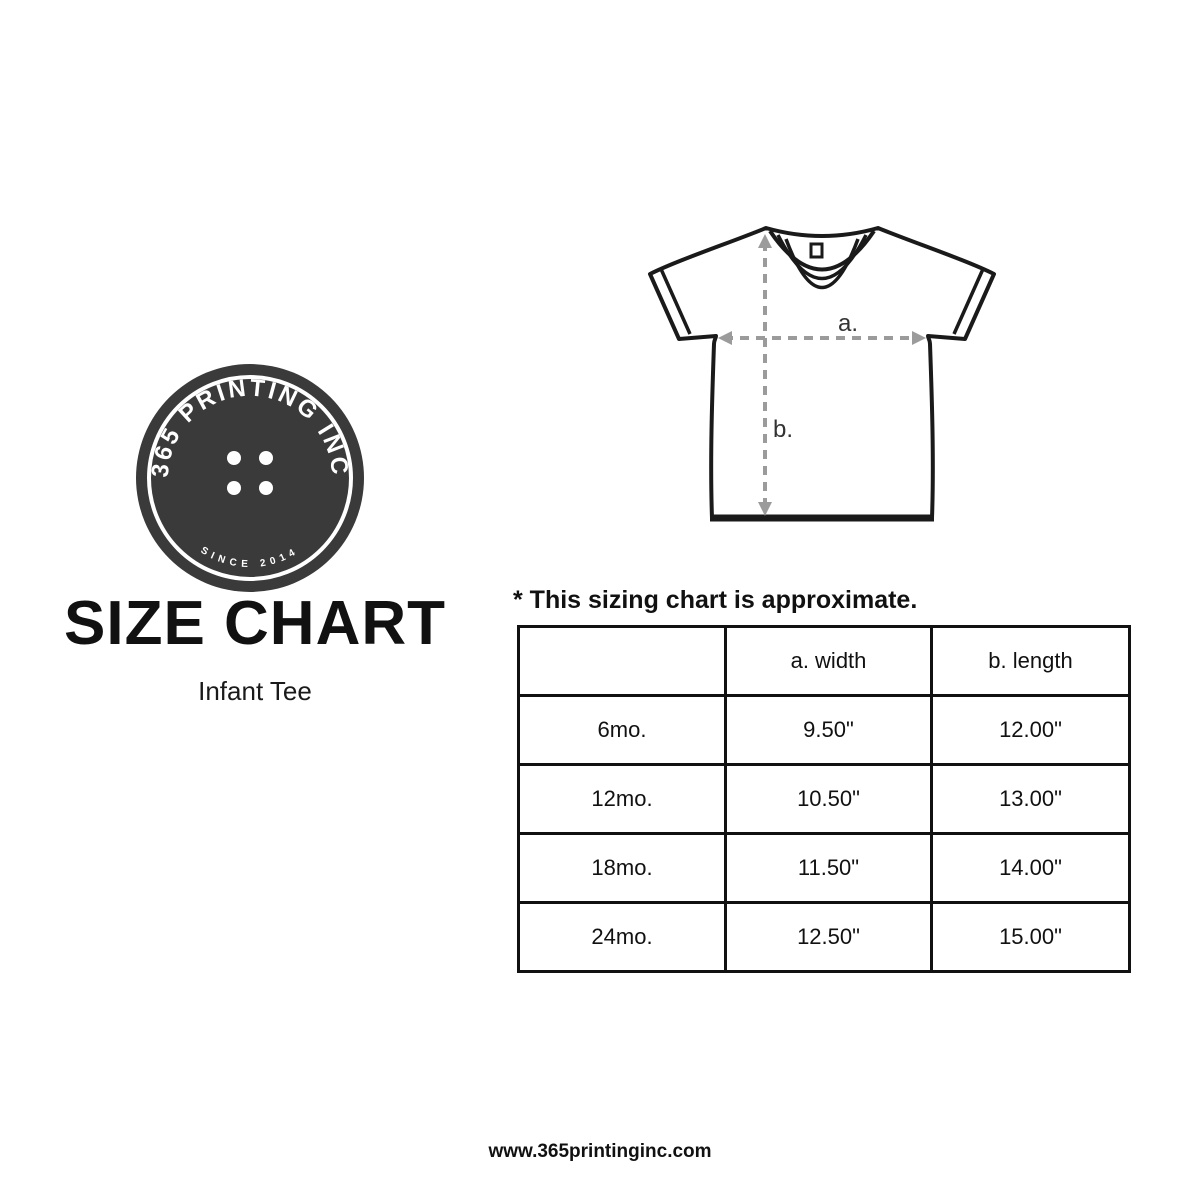 The width and height of the screenshot is (1200, 1200). I want to click on length-arrow-bottom-head-icon, so click(765, 509).